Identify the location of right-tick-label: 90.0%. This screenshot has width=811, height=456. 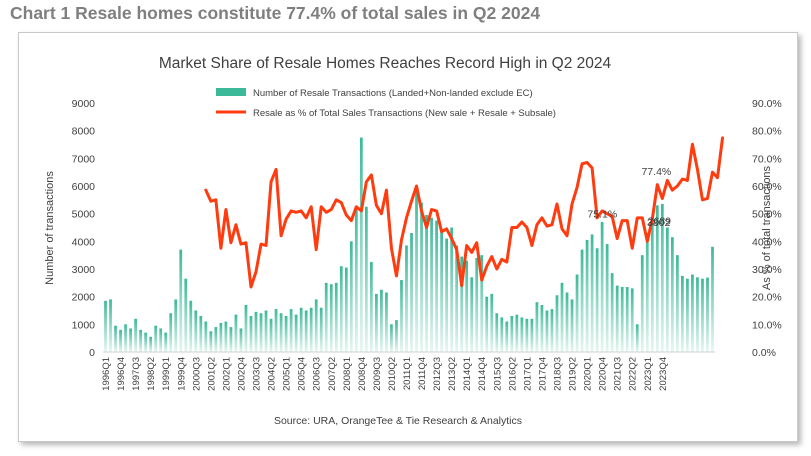
(767, 104).